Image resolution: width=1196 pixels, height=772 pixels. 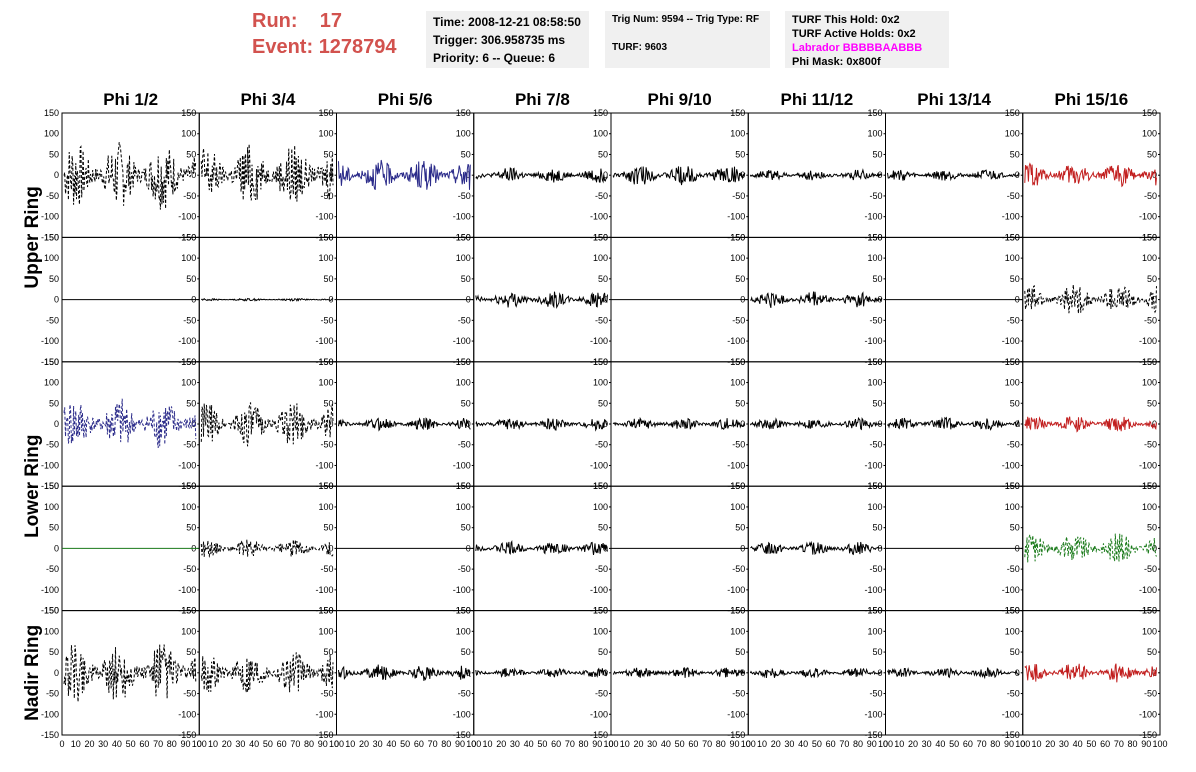 What do you see at coordinates (816, 99) in the screenshot?
I see `column-title: Phi 11/12` at bounding box center [816, 99].